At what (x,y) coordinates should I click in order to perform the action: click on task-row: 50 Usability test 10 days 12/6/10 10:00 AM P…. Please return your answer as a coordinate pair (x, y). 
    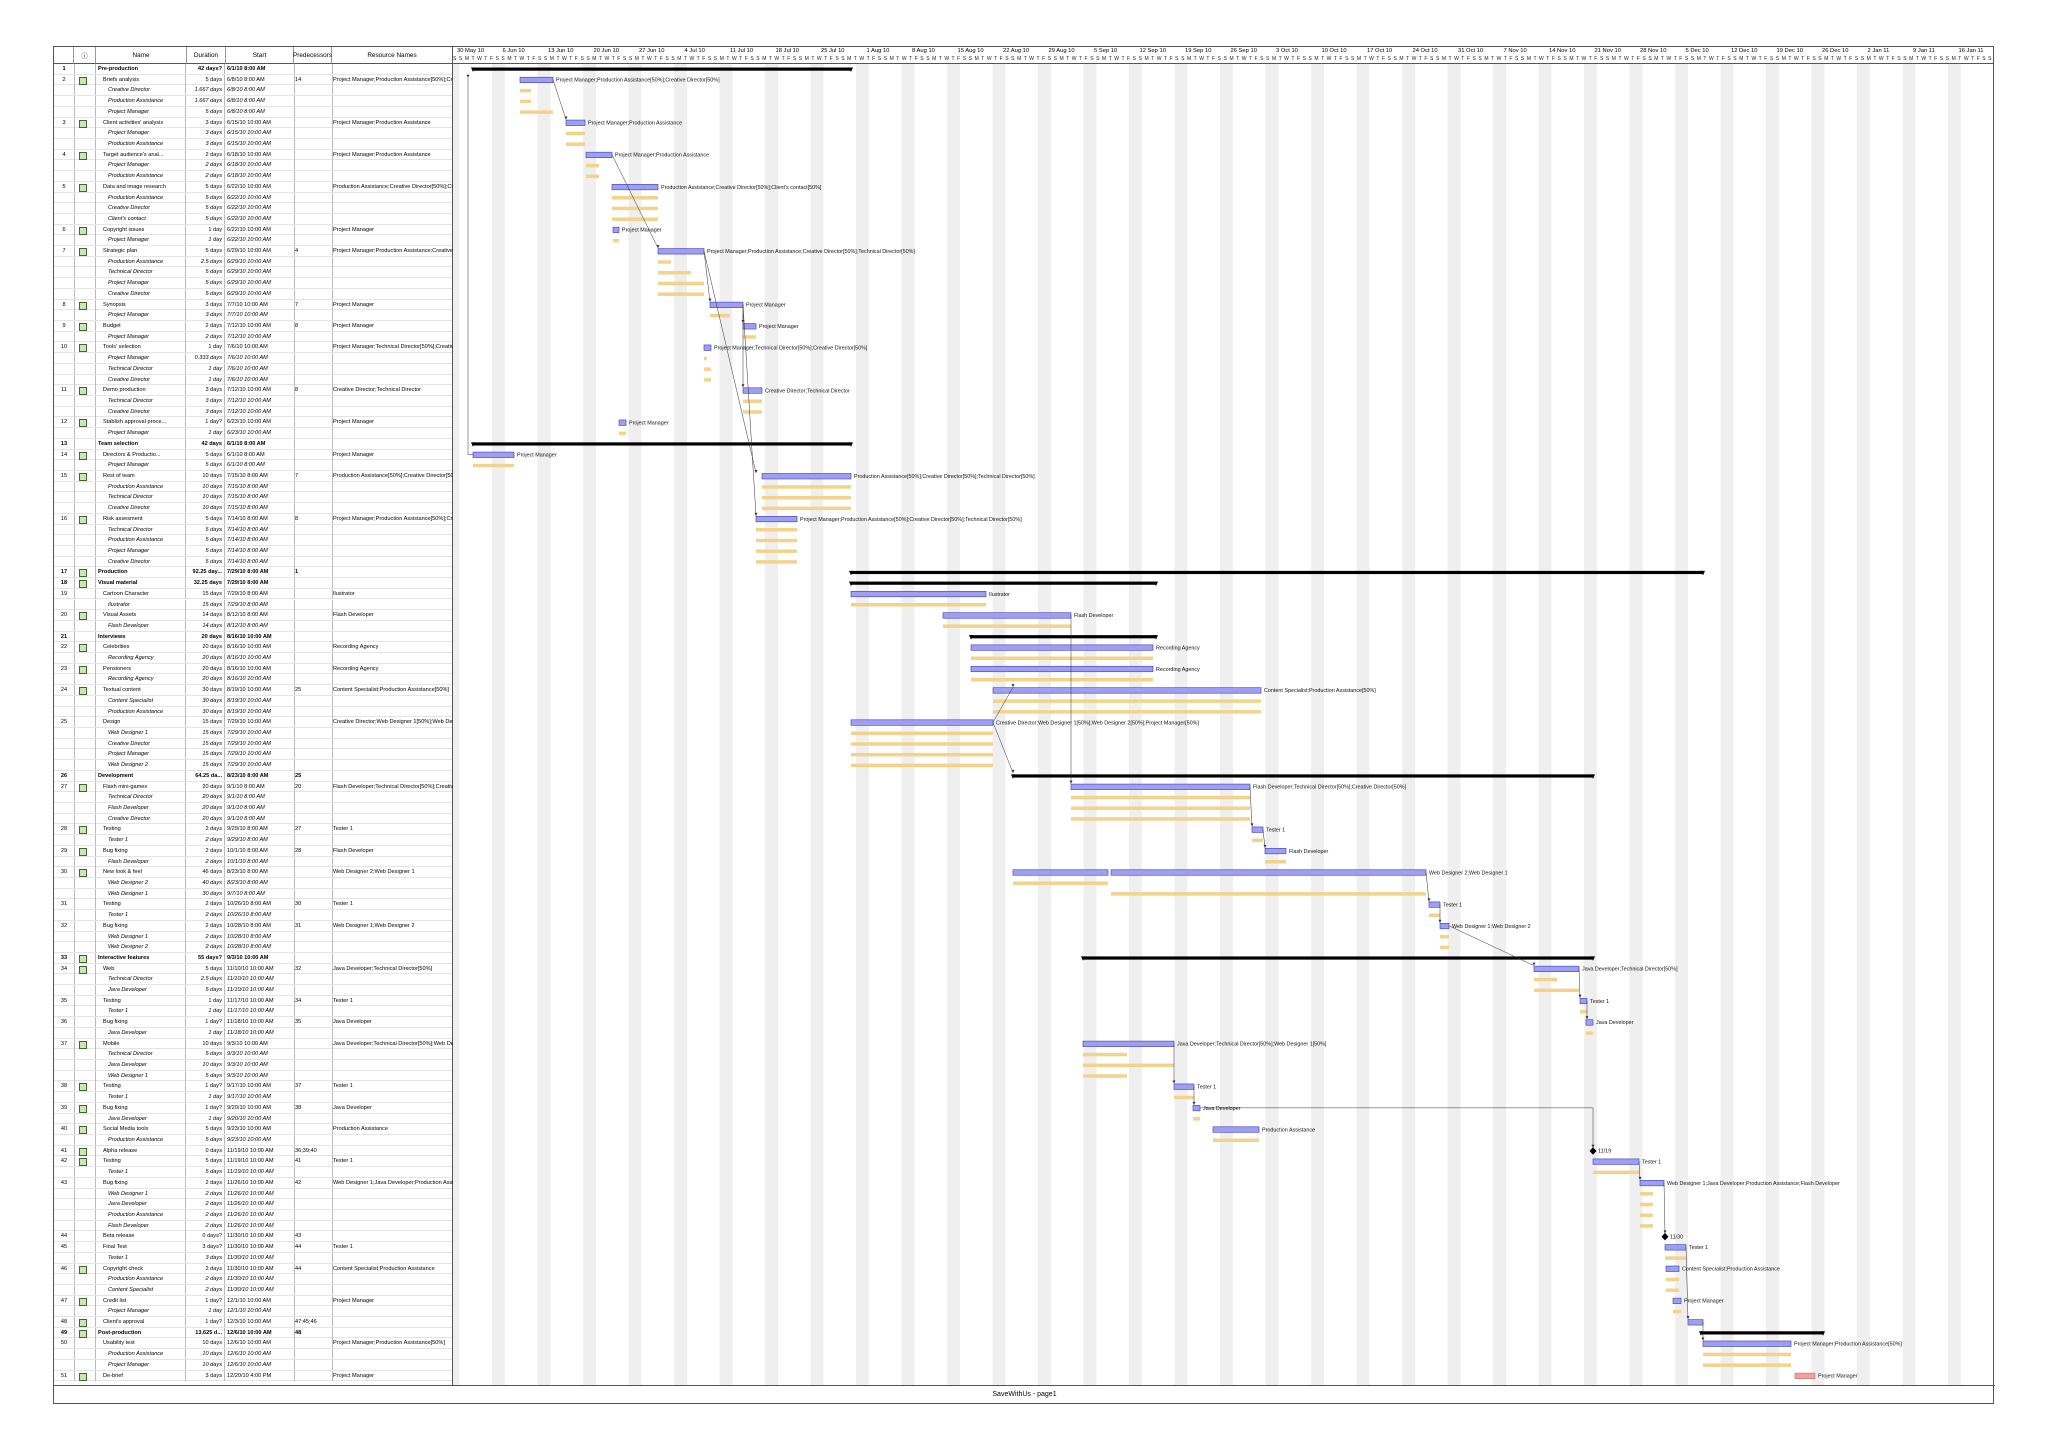
    Looking at the image, I should click on (253, 1344).